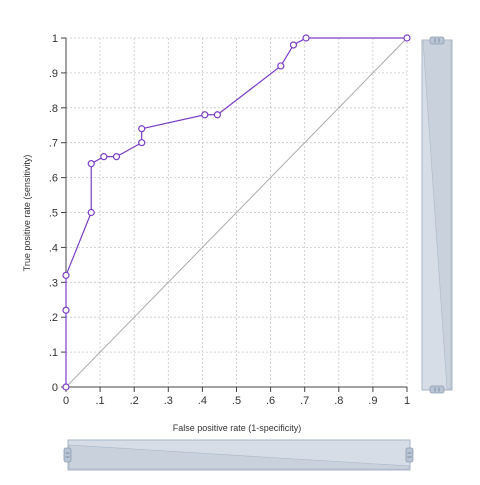  What do you see at coordinates (53, 248) in the screenshot?
I see `y-tick-label: .4` at bounding box center [53, 248].